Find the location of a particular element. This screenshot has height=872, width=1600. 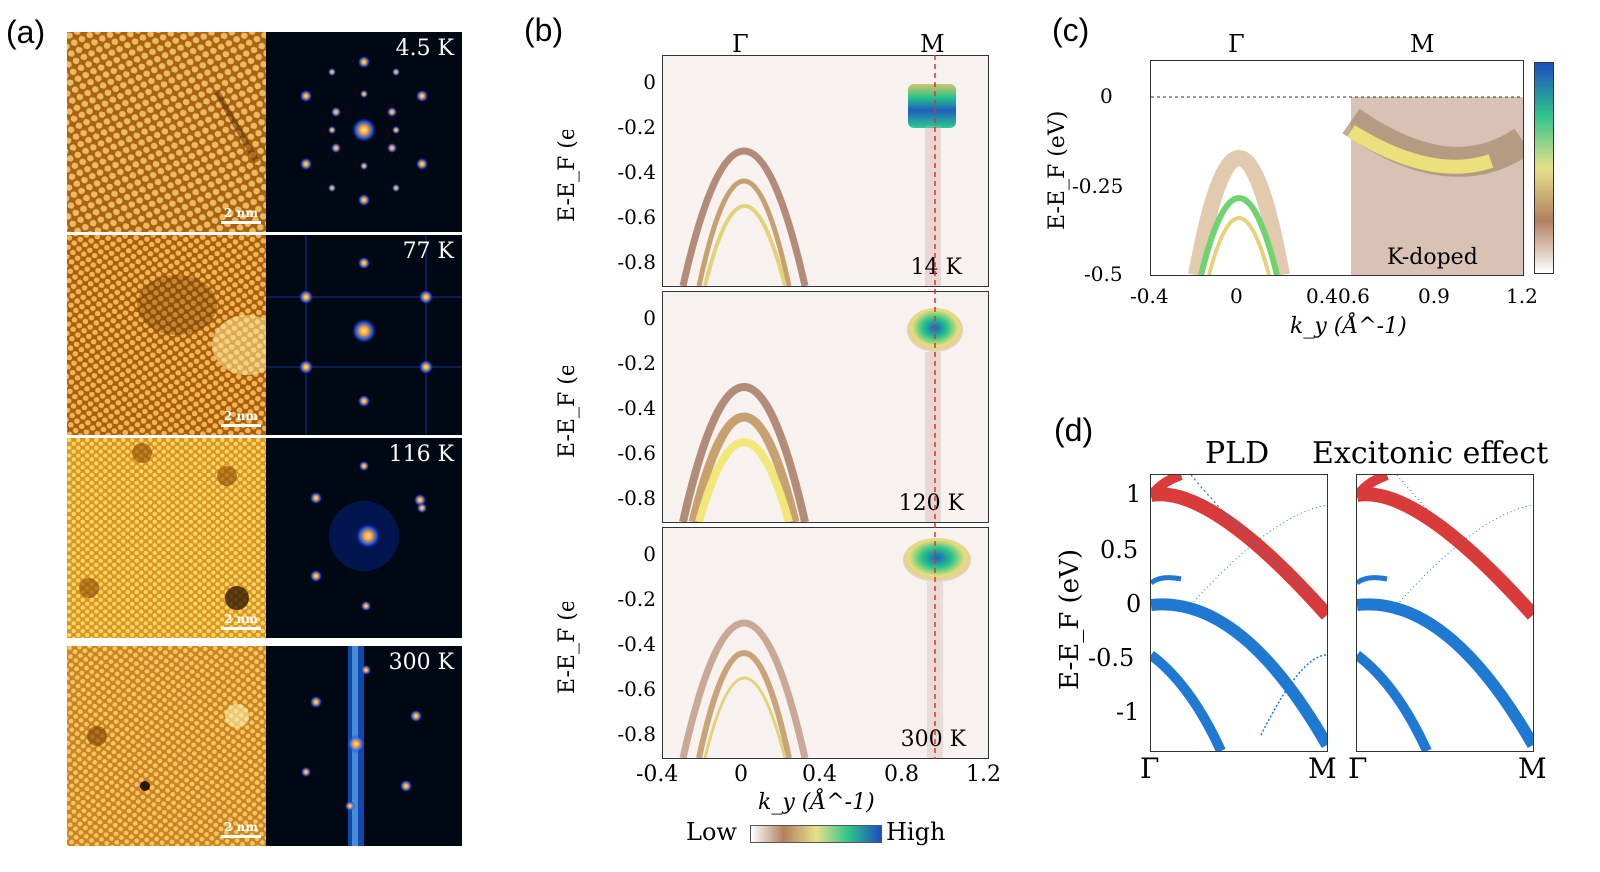

ylabel-b3: E-E_F (eV) is located at coordinates (567, 648).